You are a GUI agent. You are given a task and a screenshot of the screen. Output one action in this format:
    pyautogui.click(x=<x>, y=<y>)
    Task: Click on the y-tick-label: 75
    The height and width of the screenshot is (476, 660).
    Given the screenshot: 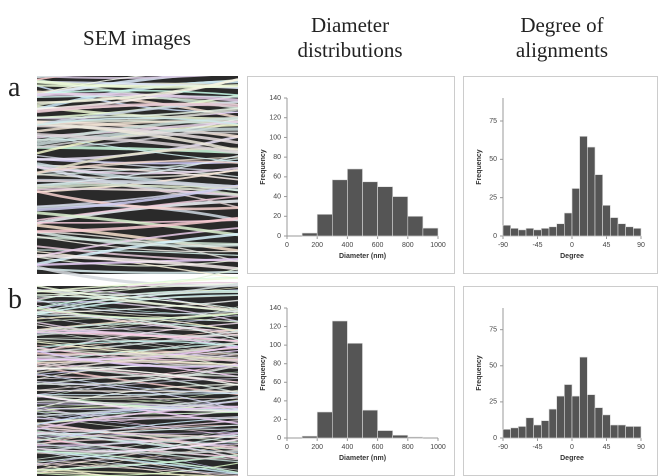 What is the action you would take?
    pyautogui.click(x=493, y=121)
    